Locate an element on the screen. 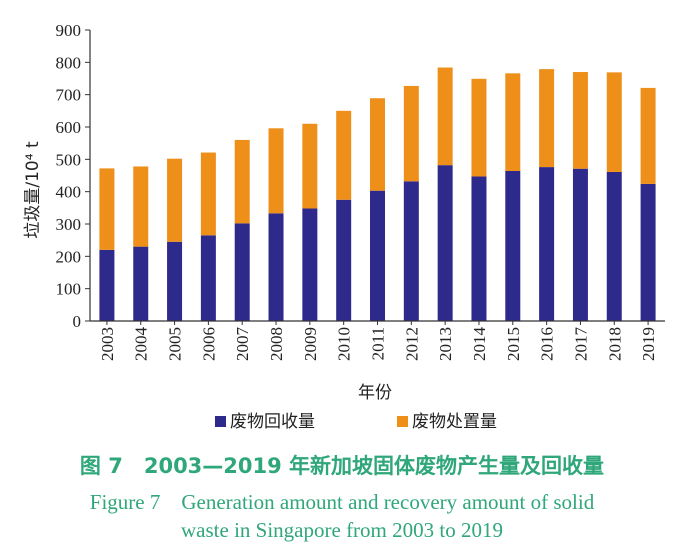 The width and height of the screenshot is (684, 555). legend: 废物回收量 废物处置量 is located at coordinates (356, 422).